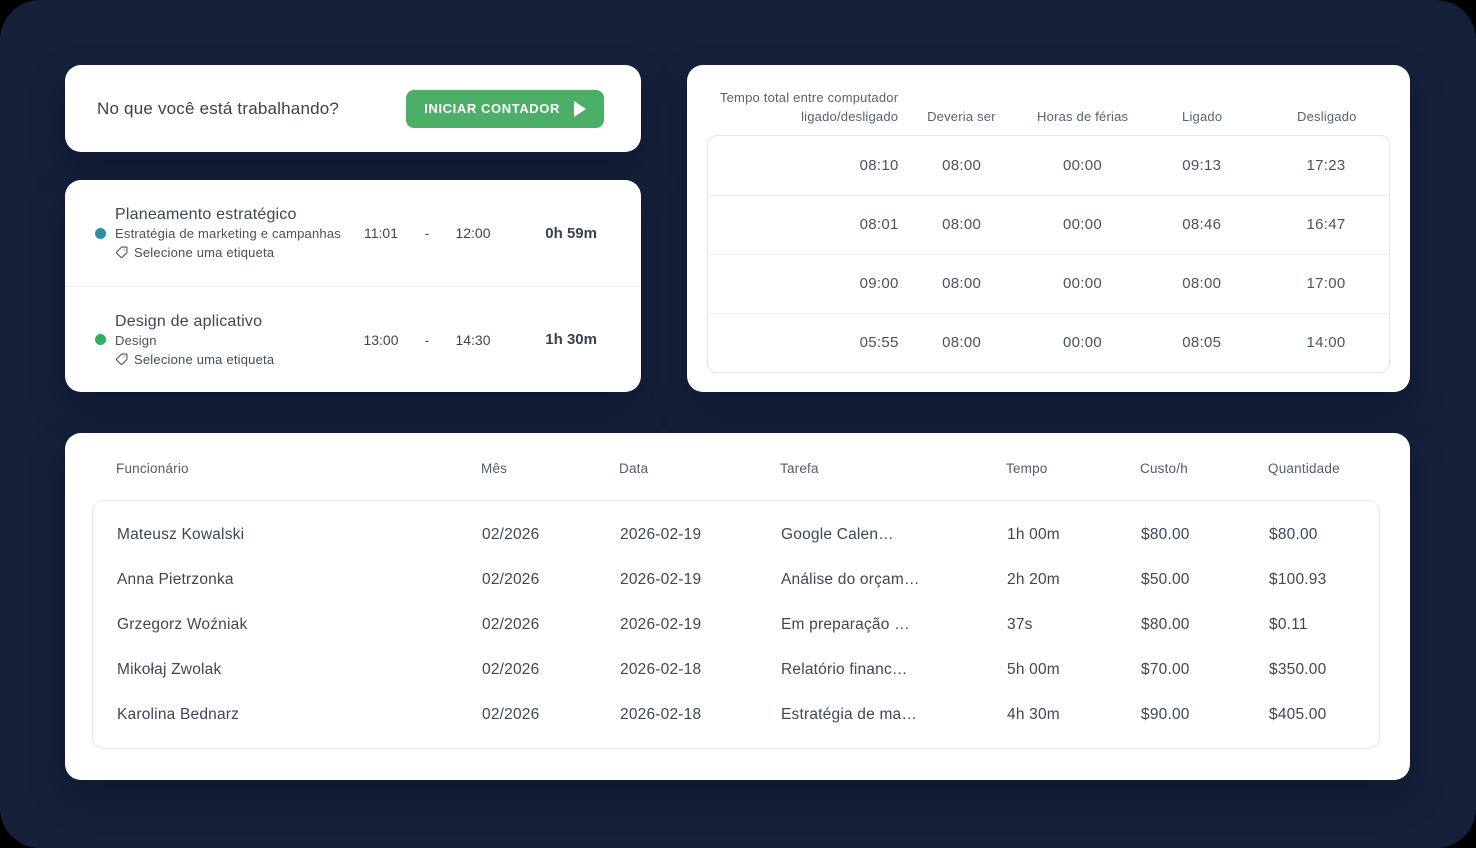 The image size is (1476, 848). I want to click on cell-employee: Mateusz Kowalski, so click(181, 534).